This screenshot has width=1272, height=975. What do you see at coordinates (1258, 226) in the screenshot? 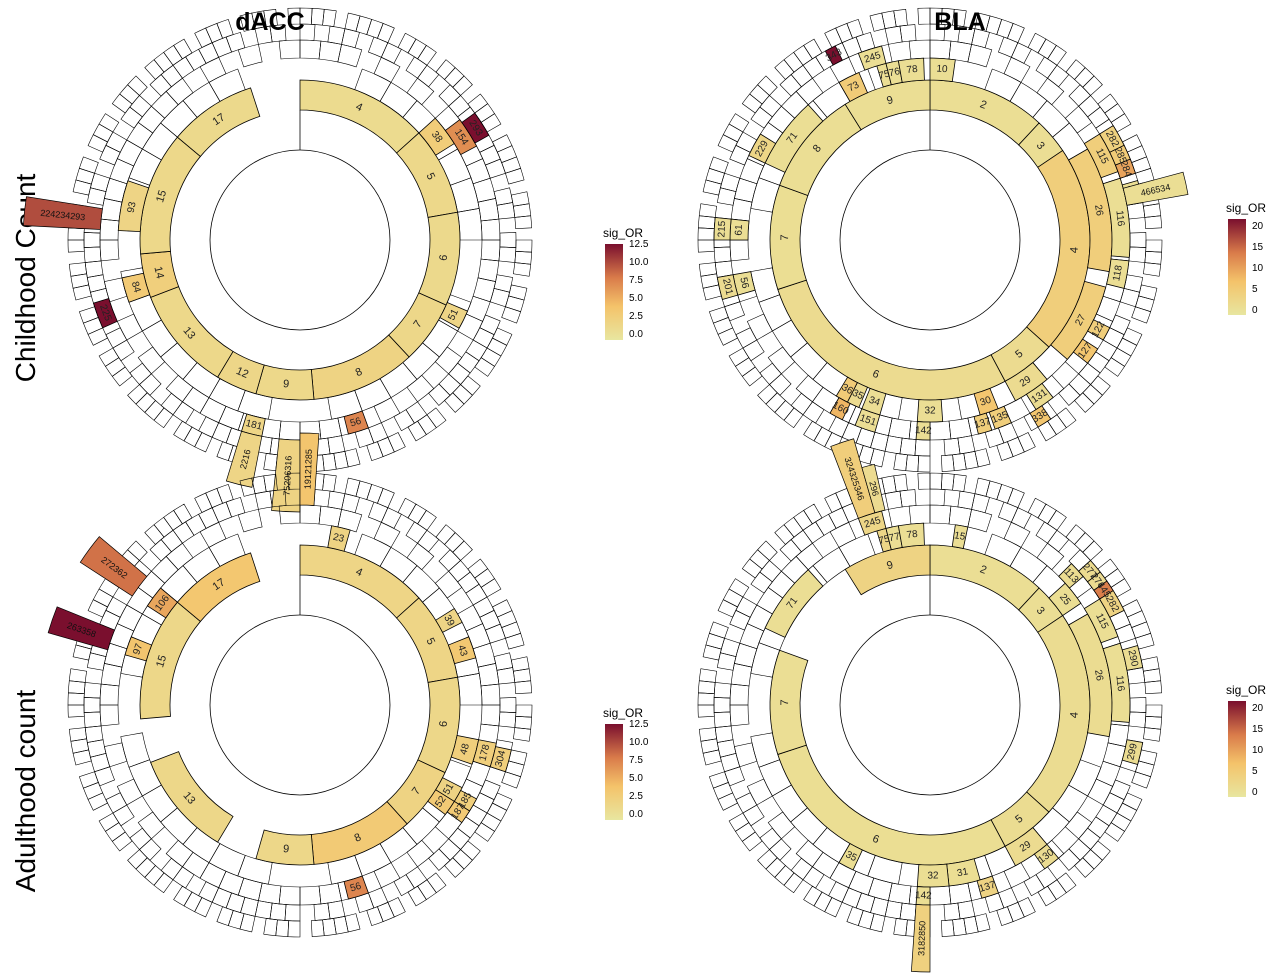
I see `legend-tick-label: 20` at bounding box center [1258, 226].